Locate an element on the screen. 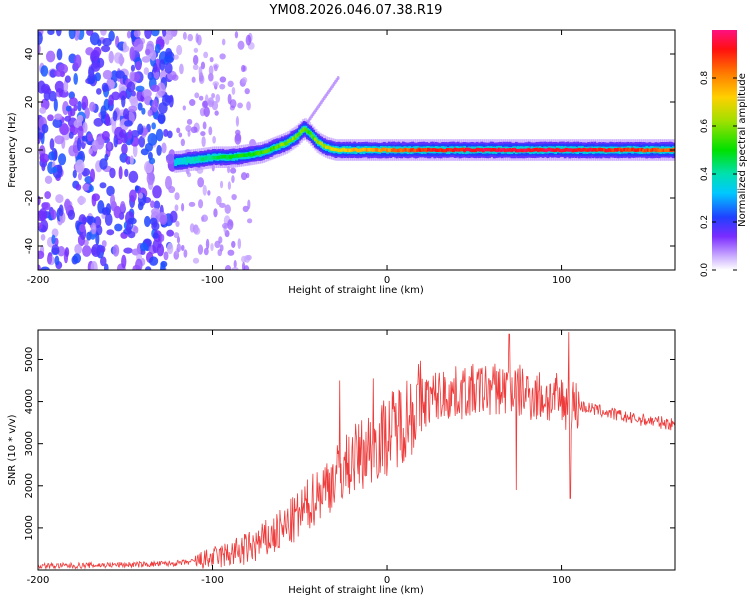 This screenshot has height=604, width=750. y-tick-label: -40 is located at coordinates (29, 246).